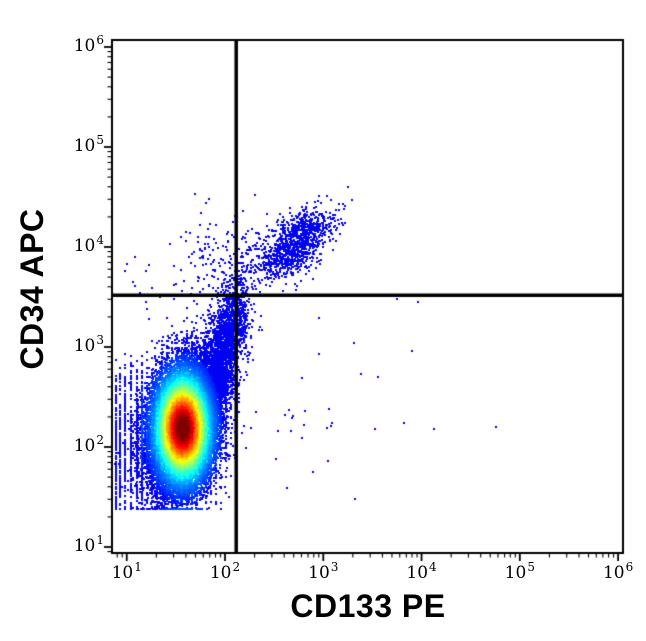 This screenshot has height=641, width=646. I want to click on y-tick-label: 102, so click(88, 444).